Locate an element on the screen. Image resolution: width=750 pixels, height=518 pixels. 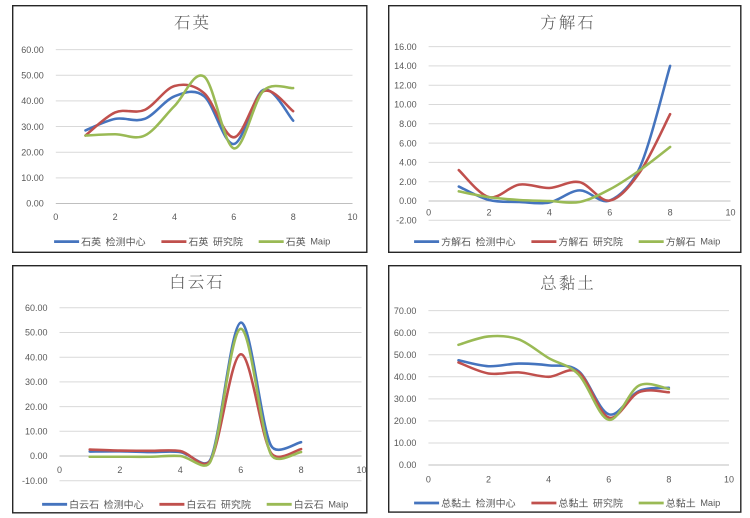
svg-text: 2.00 is located at coordinates (408, 182).